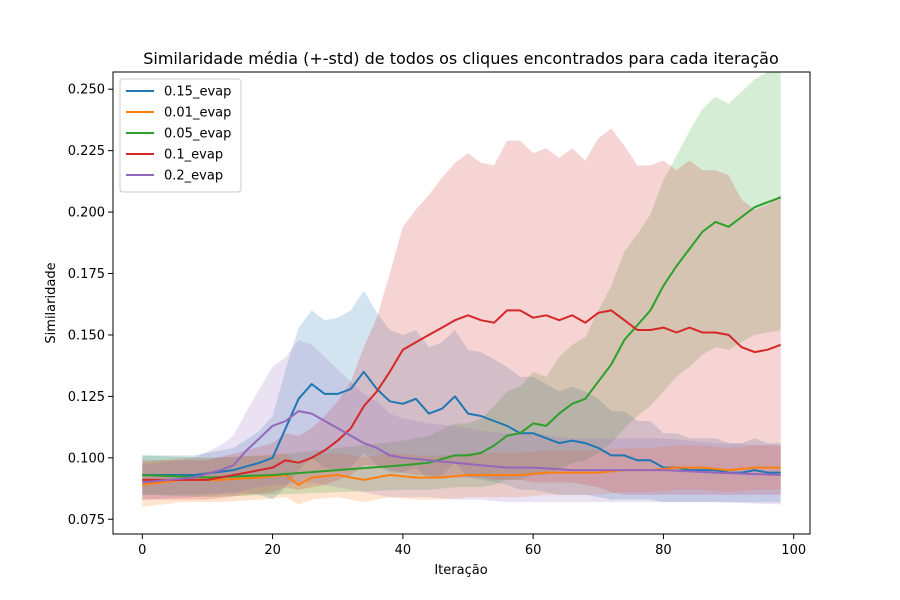  Describe the element at coordinates (793, 550) in the screenshot. I see `x-tick-label: 100` at that location.